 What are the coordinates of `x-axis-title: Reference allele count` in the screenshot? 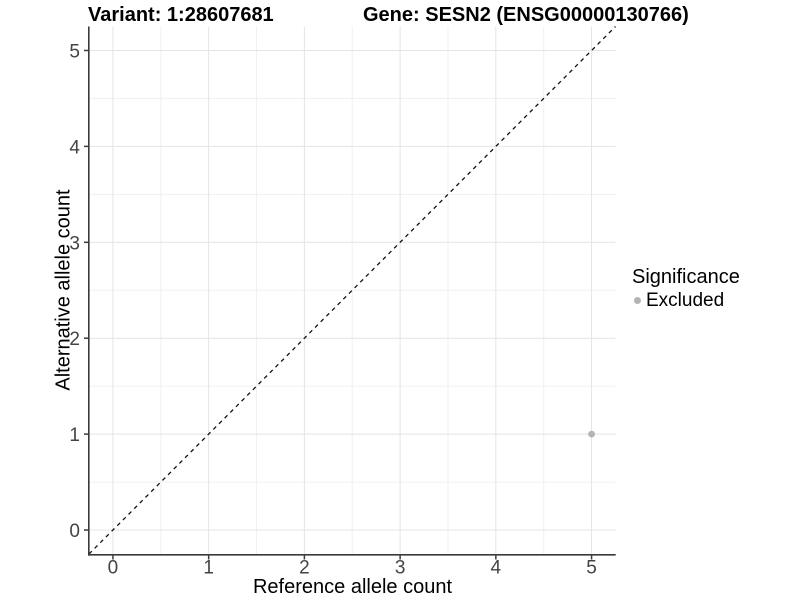 It's located at (352, 587).